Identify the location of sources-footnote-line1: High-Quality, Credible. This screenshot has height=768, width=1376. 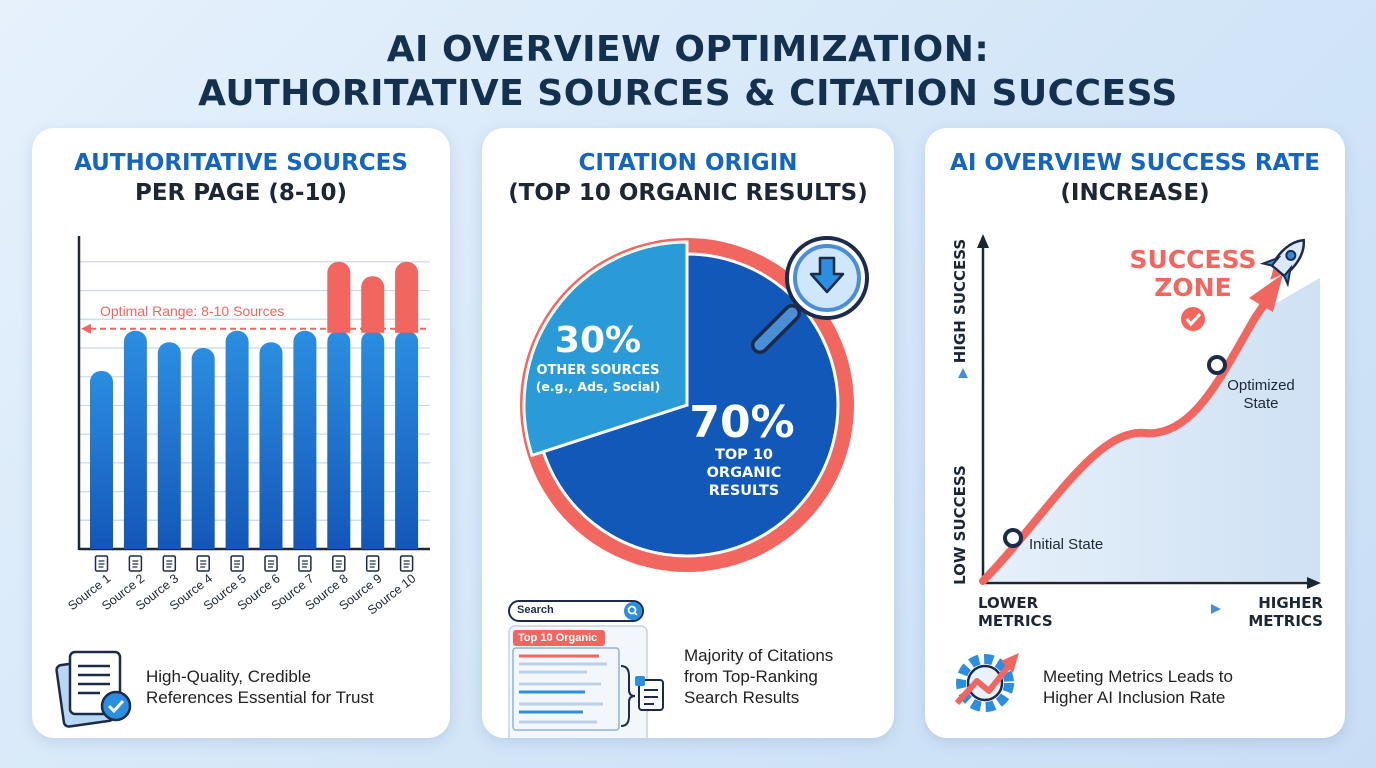
(229, 676).